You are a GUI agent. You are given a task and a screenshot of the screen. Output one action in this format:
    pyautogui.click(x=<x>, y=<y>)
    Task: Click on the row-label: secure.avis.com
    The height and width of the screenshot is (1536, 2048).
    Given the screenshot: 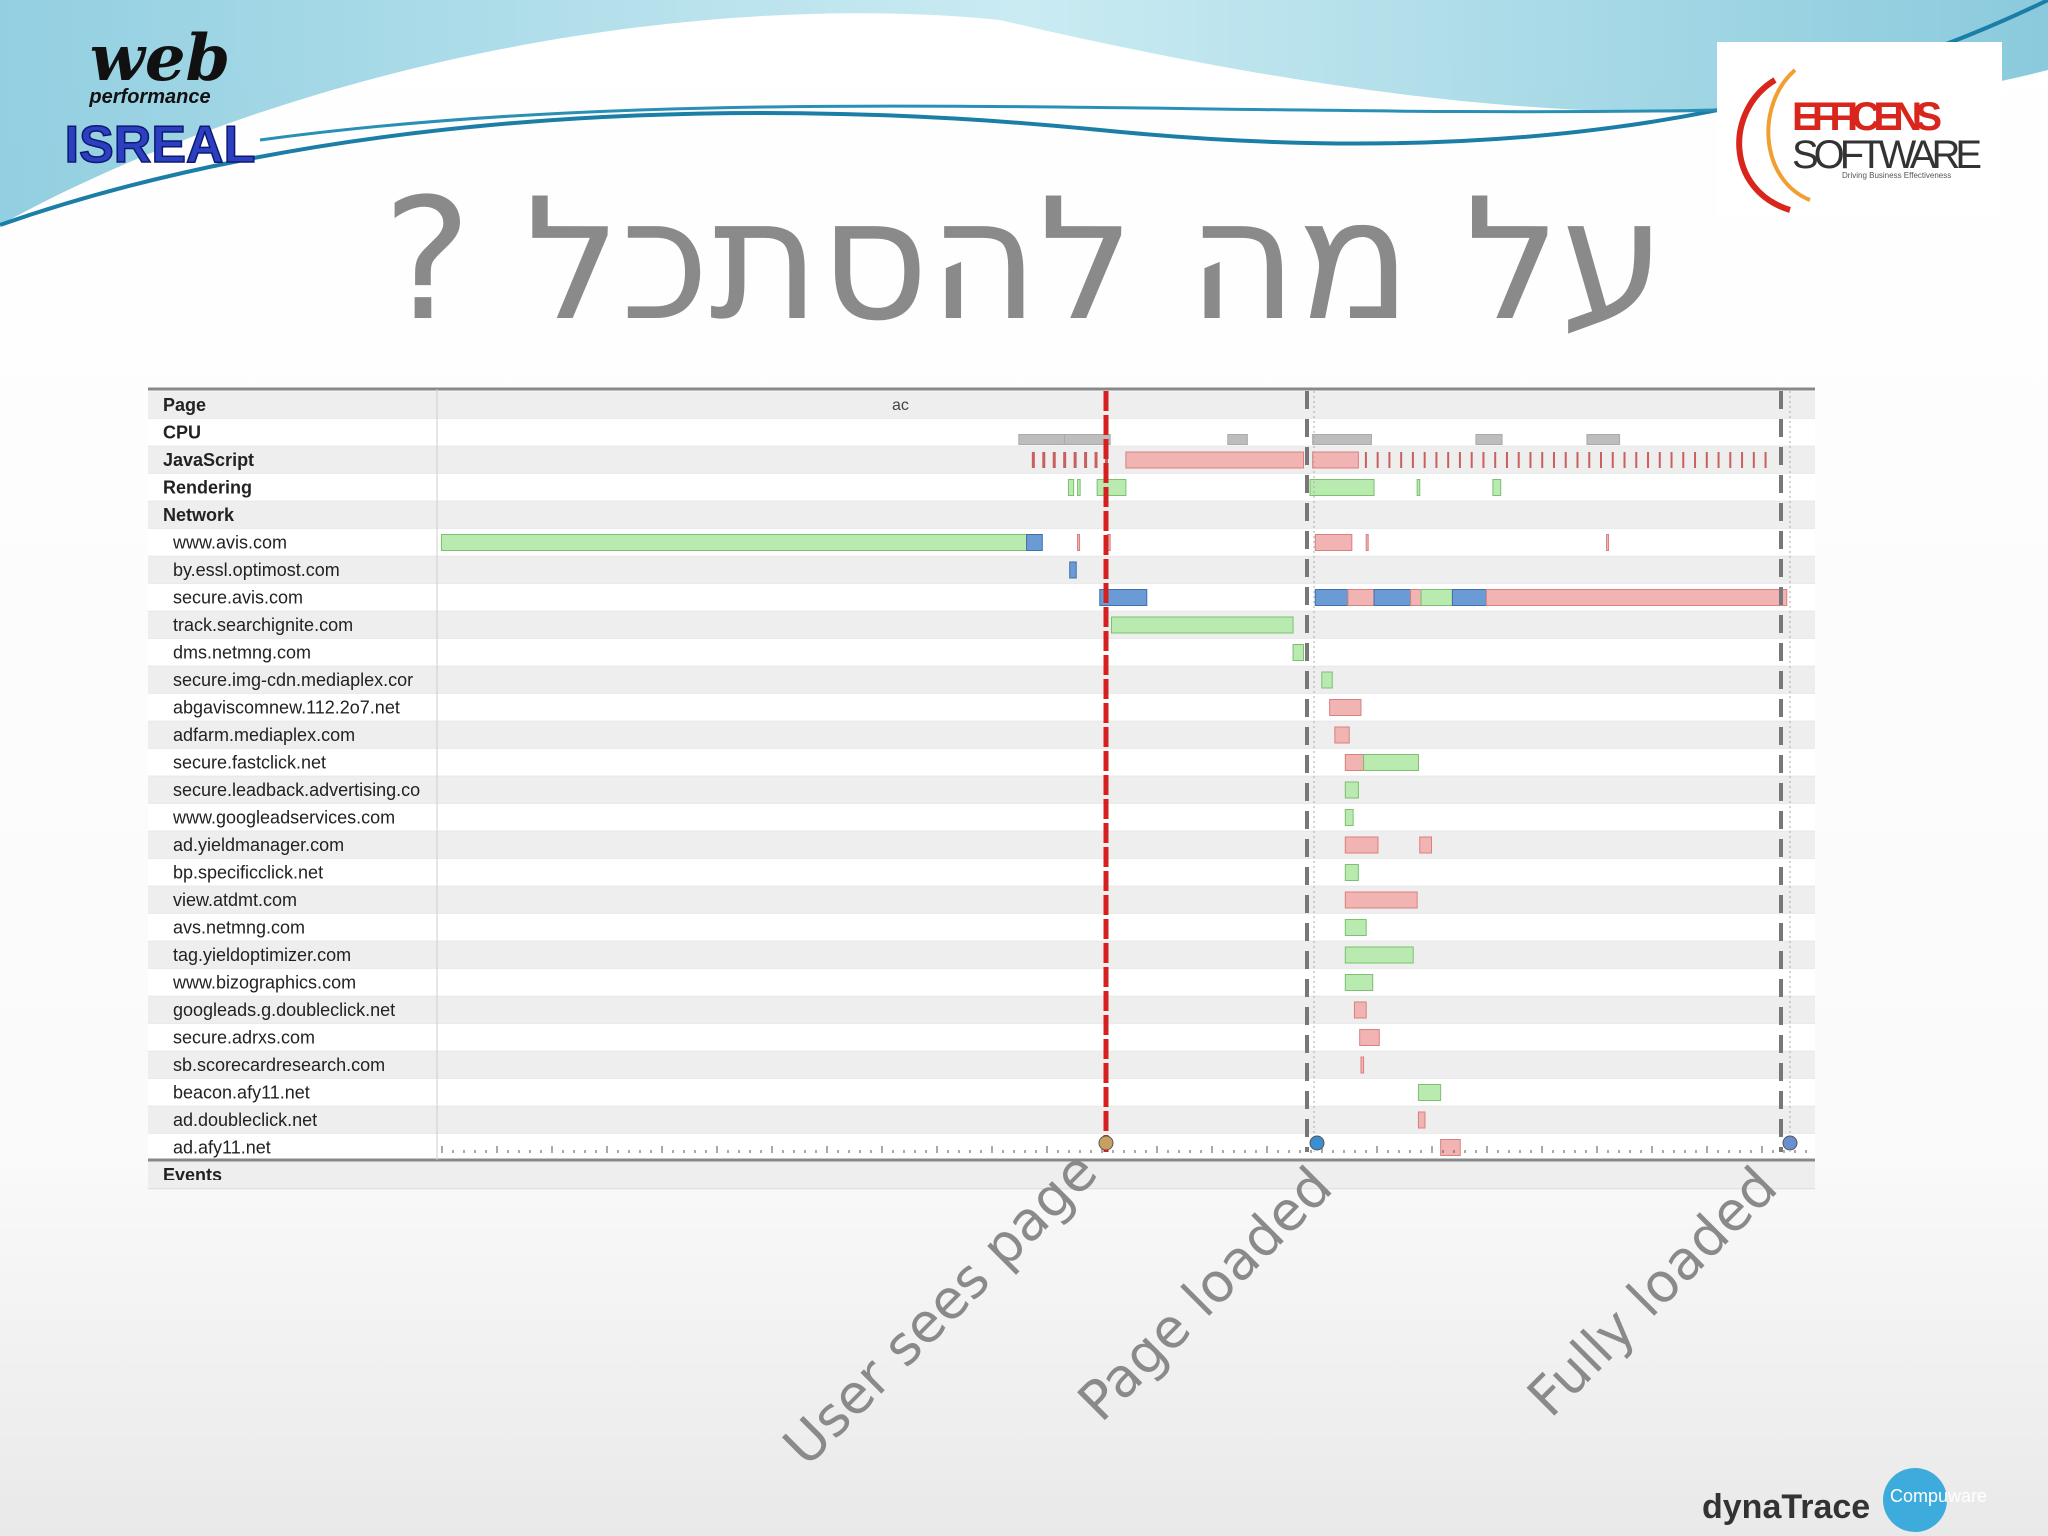 What is the action you would take?
    pyautogui.click(x=238, y=597)
    